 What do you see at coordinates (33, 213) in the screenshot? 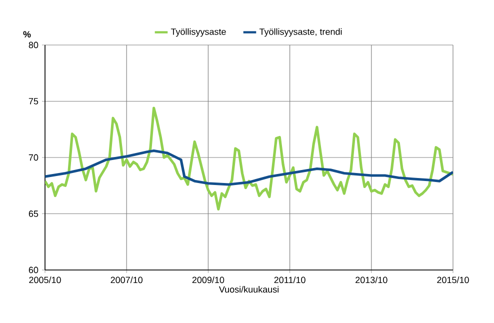
I see `y-tick-label: 65` at bounding box center [33, 213].